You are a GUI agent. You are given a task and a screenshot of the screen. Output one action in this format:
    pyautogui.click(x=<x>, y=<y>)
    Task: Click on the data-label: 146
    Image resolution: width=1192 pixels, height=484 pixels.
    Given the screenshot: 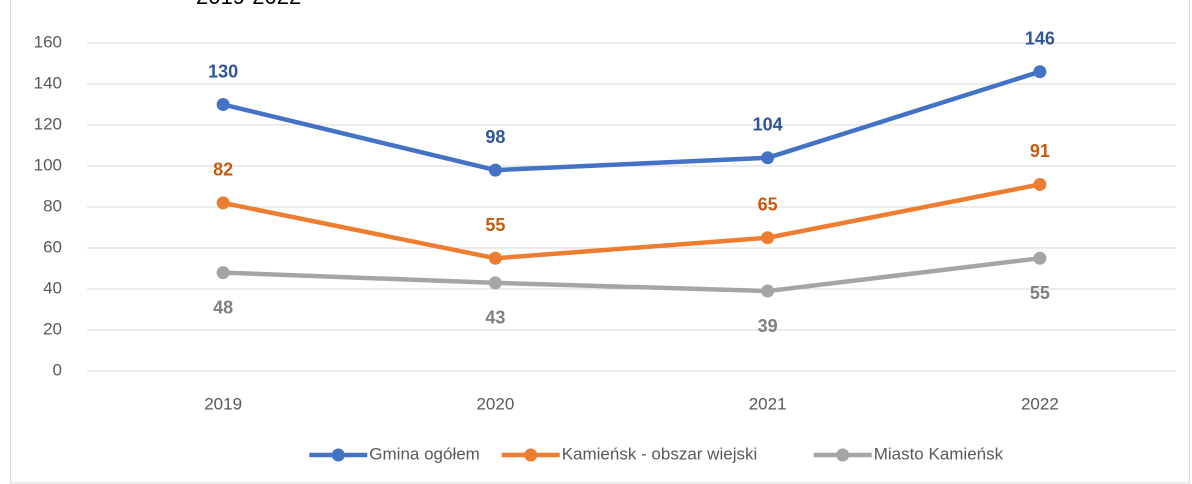 What is the action you would take?
    pyautogui.click(x=1040, y=38)
    